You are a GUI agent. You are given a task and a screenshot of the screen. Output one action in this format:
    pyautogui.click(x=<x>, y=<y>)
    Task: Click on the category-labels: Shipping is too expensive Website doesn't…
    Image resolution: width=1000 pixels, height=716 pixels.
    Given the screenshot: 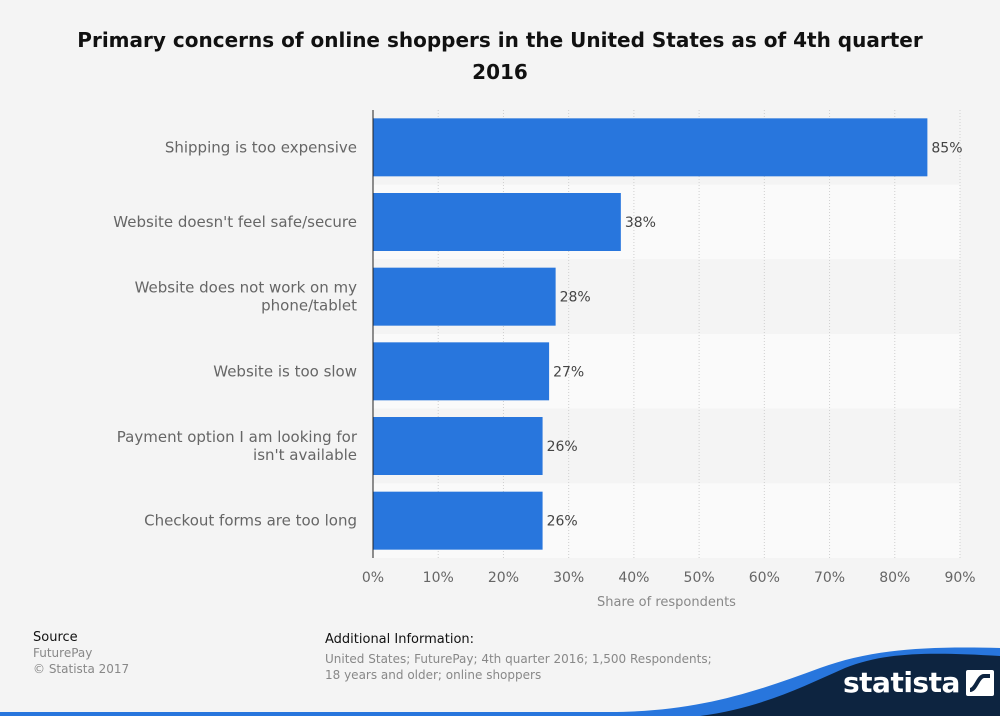 What is the action you would take?
    pyautogui.click(x=235, y=333)
    